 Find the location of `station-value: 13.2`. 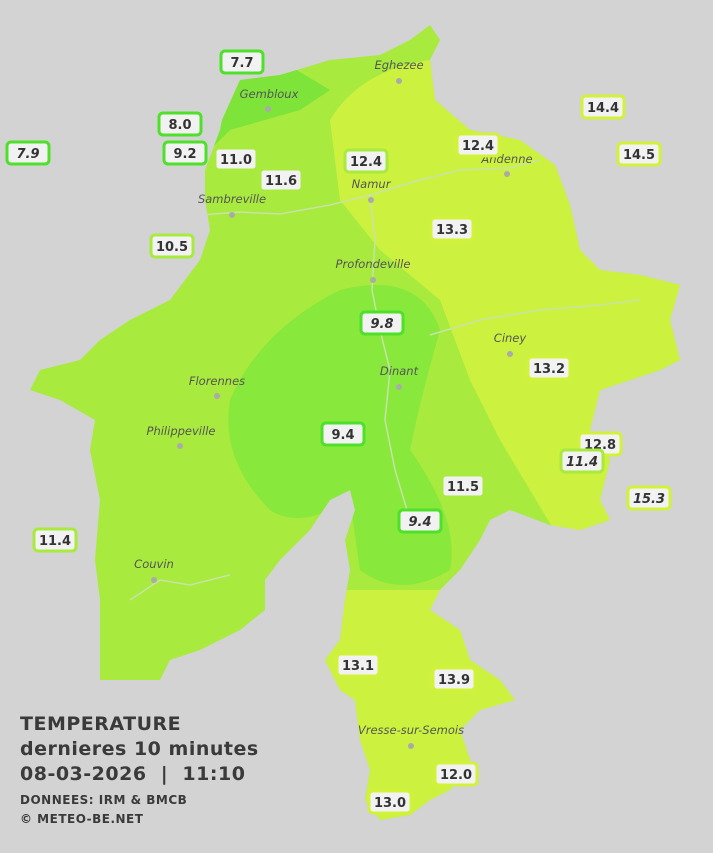

station-value: 13.2 is located at coordinates (549, 369).